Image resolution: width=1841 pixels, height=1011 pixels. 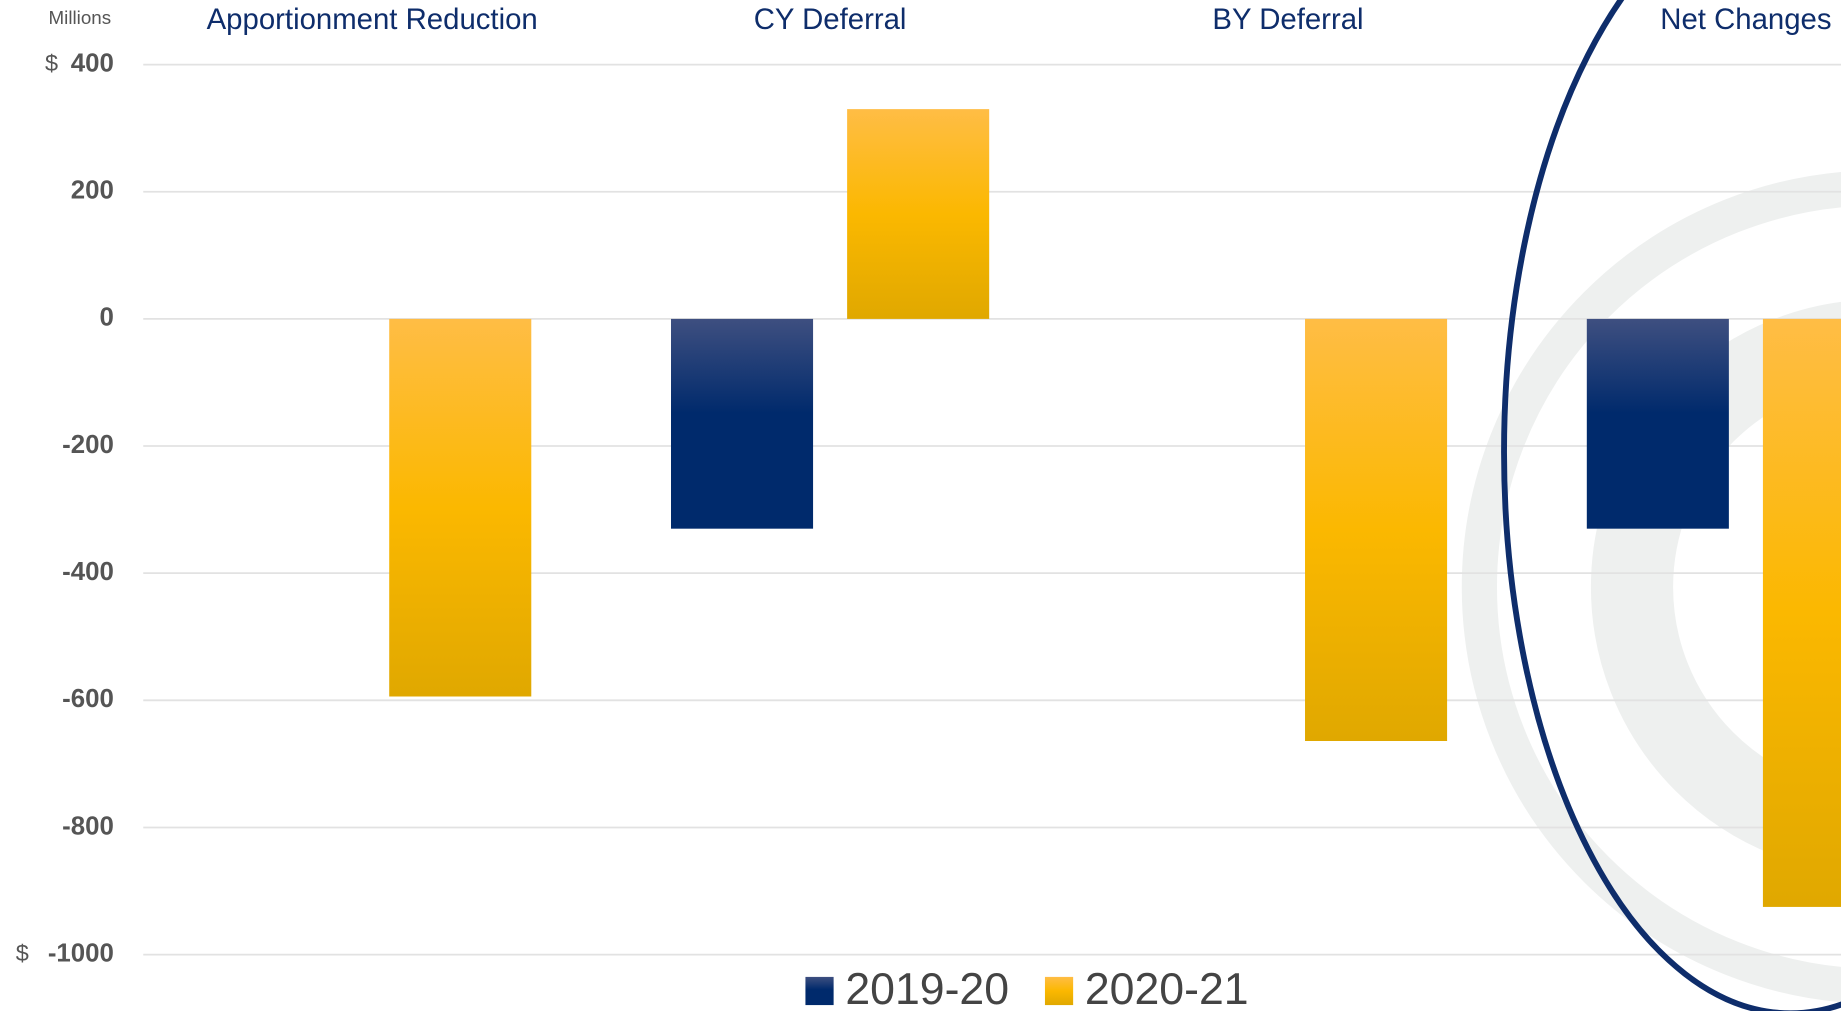 What do you see at coordinates (81, 953) in the screenshot?
I see `y-tick-label: -1000` at bounding box center [81, 953].